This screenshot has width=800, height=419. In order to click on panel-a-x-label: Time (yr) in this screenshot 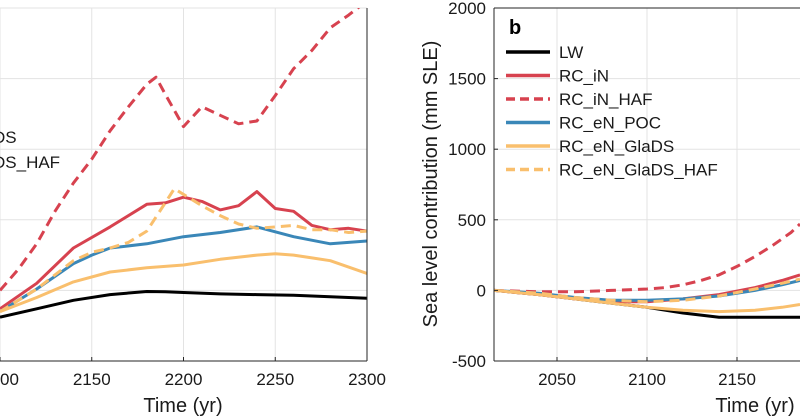, I will do `click(182, 406)`.